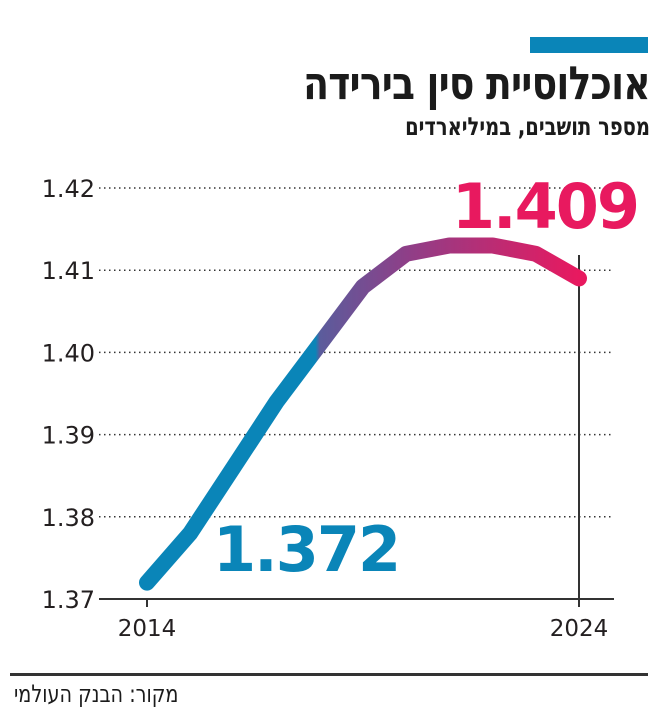 The height and width of the screenshot is (719, 672). I want to click on y-tick-label: 1.37, so click(68, 600).